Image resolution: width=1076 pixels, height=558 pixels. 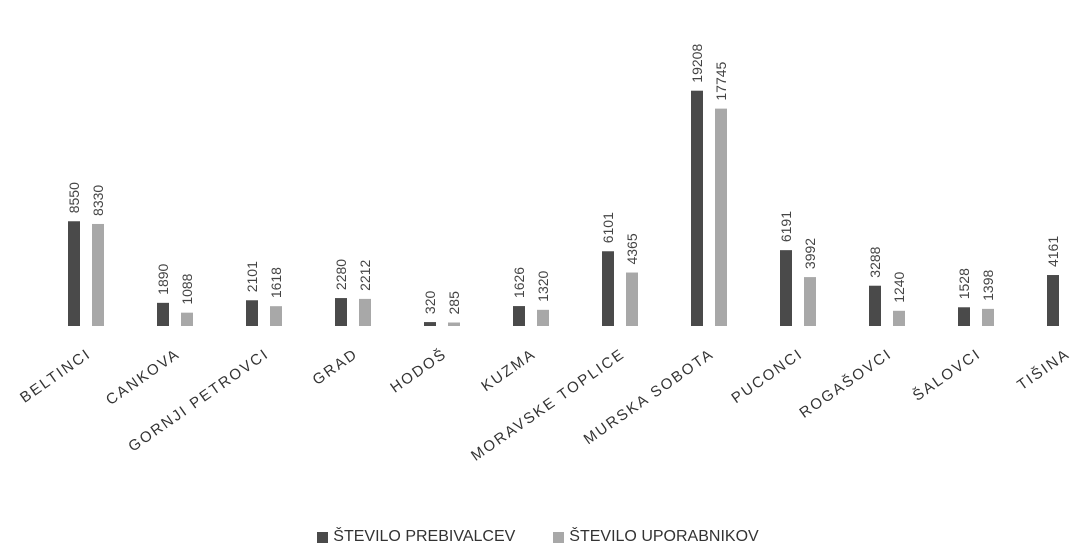 I want to click on data-label-uporabnikov-3: 2212, so click(x=365, y=275).